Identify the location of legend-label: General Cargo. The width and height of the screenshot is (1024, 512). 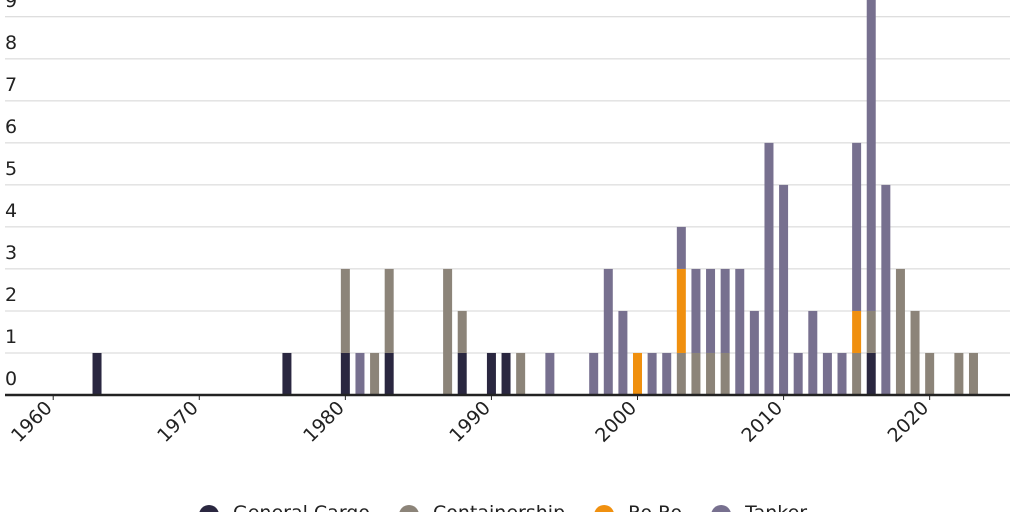
(301, 507).